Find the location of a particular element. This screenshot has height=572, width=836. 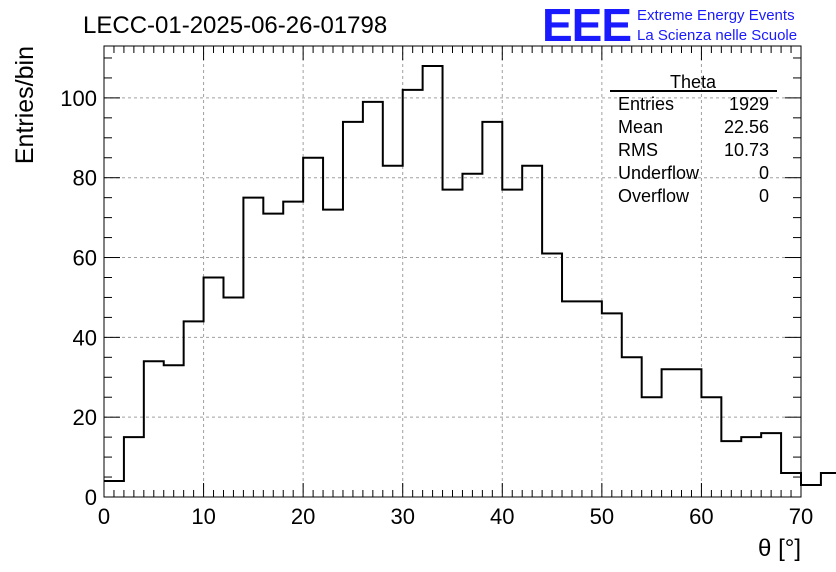

stats-value: 22.56 is located at coordinates (746, 127).